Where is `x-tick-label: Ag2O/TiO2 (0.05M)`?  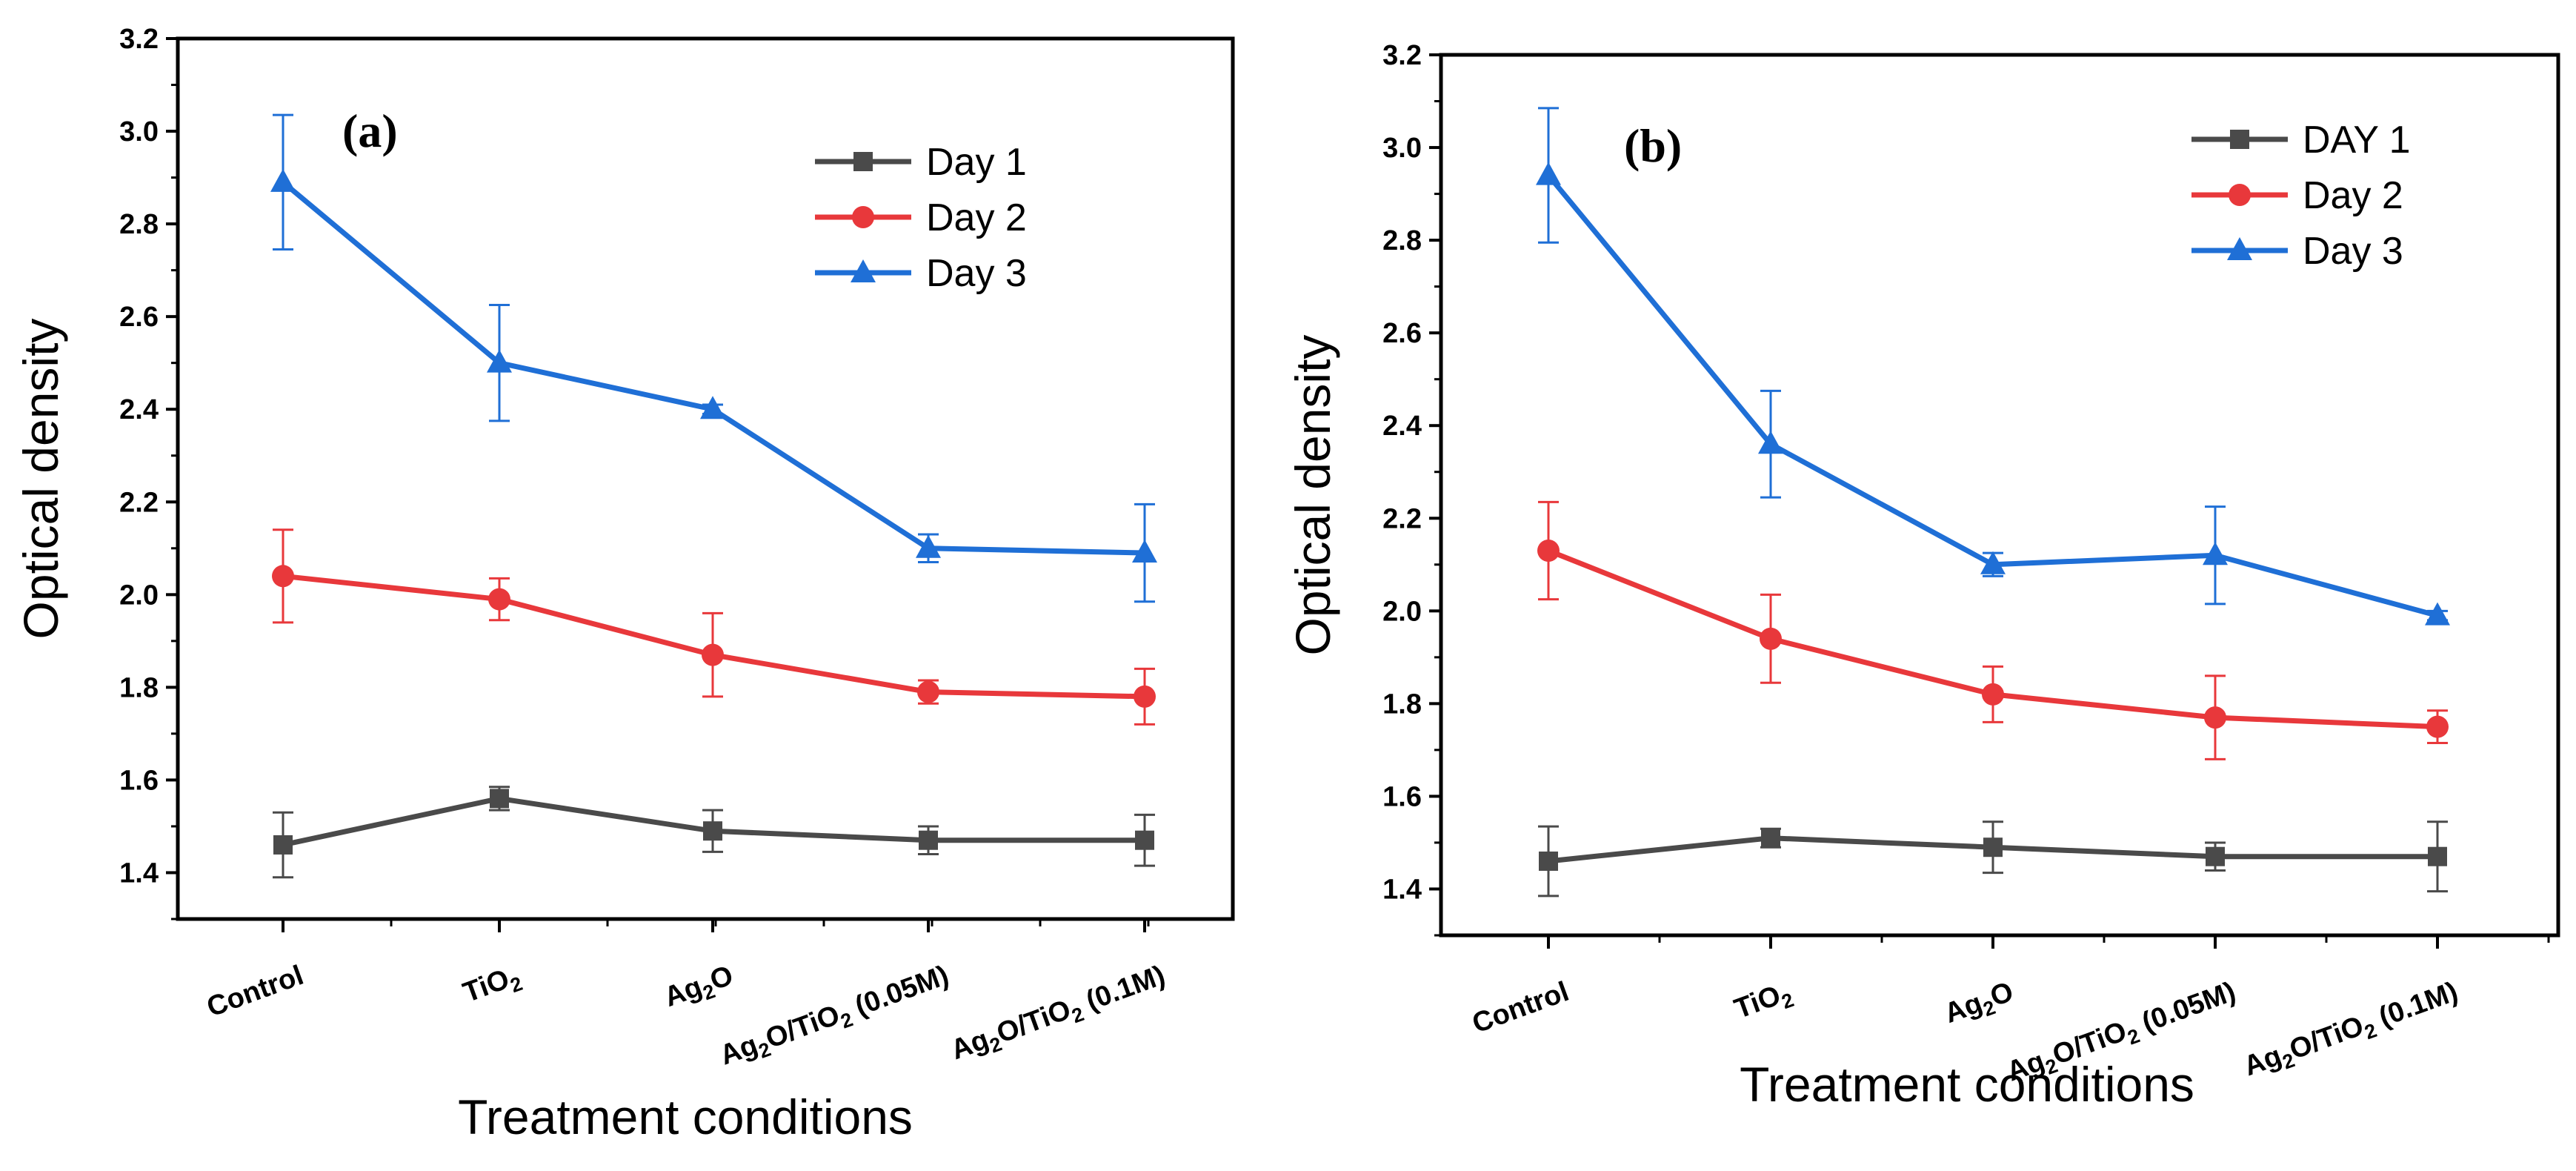
x-tick-label: Ag2O/TiO2 (0.05M) is located at coordinates (835, 1017).